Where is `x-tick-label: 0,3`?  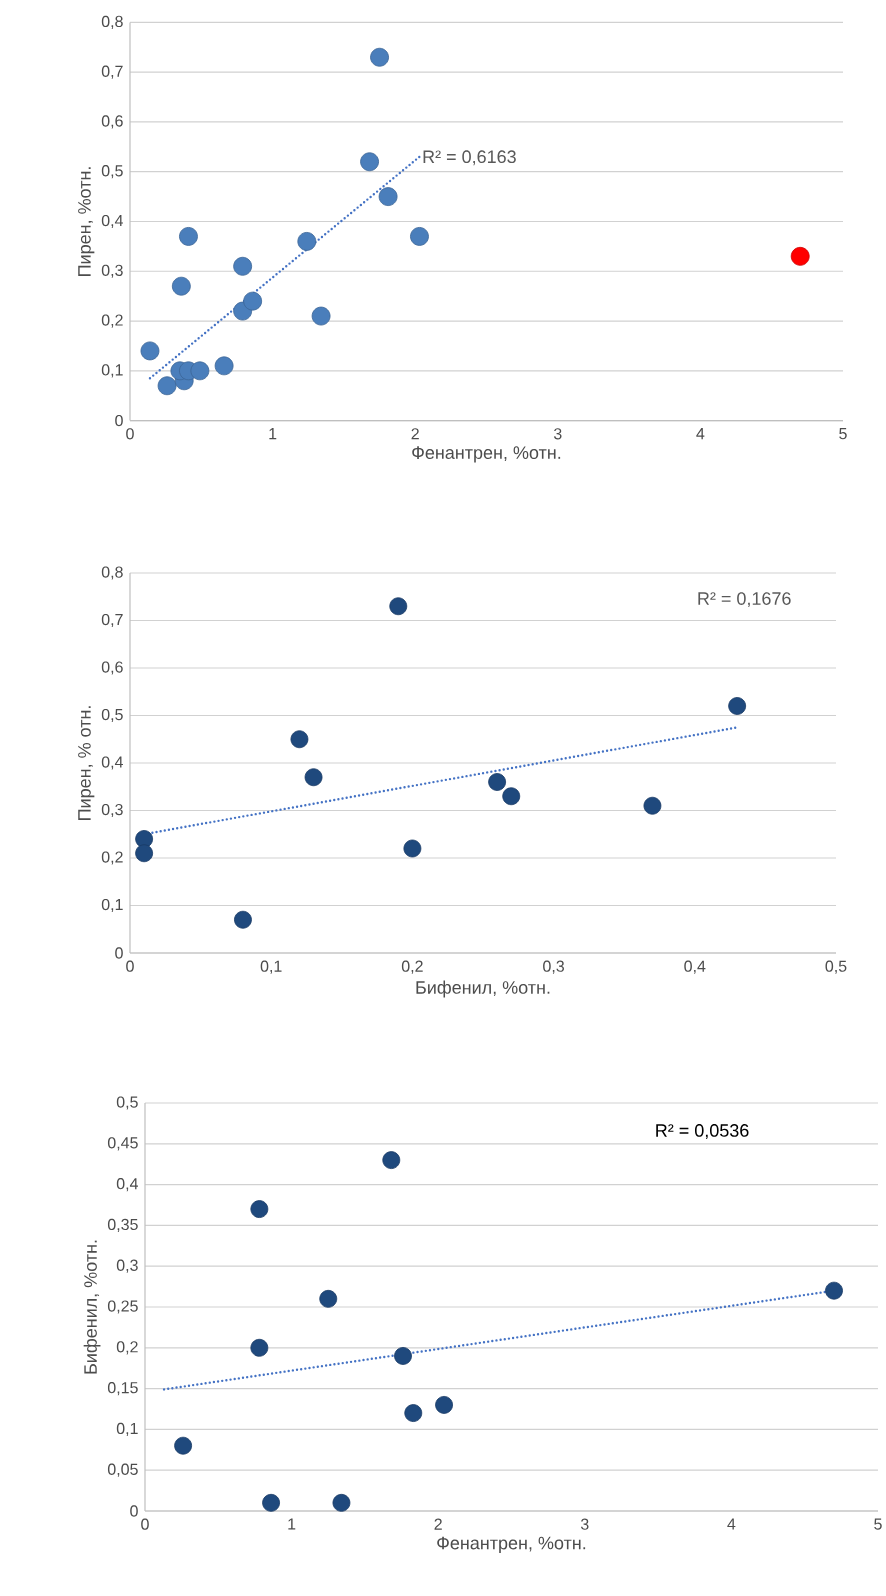
x-tick-label: 0,3 is located at coordinates (554, 967).